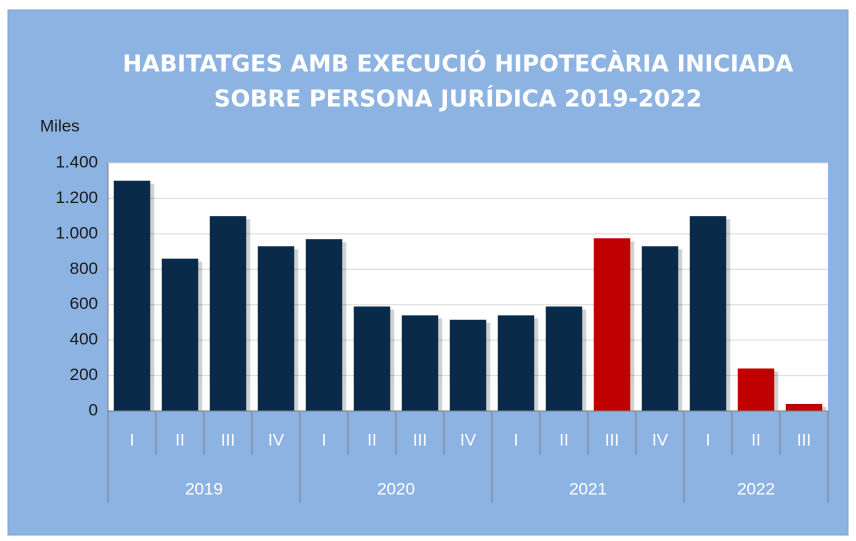 This screenshot has height=541, width=856. Describe the element at coordinates (76, 197) in the screenshot. I see `y-tick-label: 1.200` at that location.